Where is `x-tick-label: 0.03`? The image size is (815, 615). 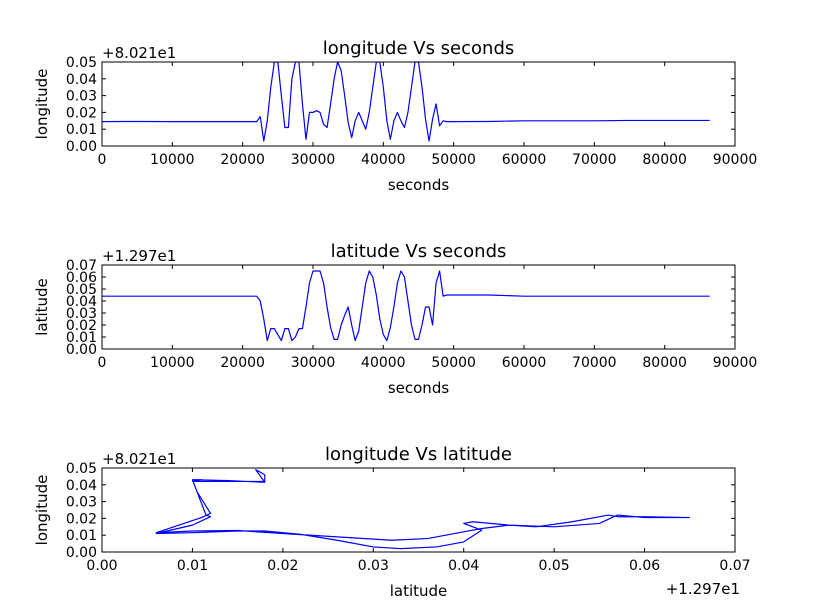
x-tick-label: 0.03 is located at coordinates (373, 566).